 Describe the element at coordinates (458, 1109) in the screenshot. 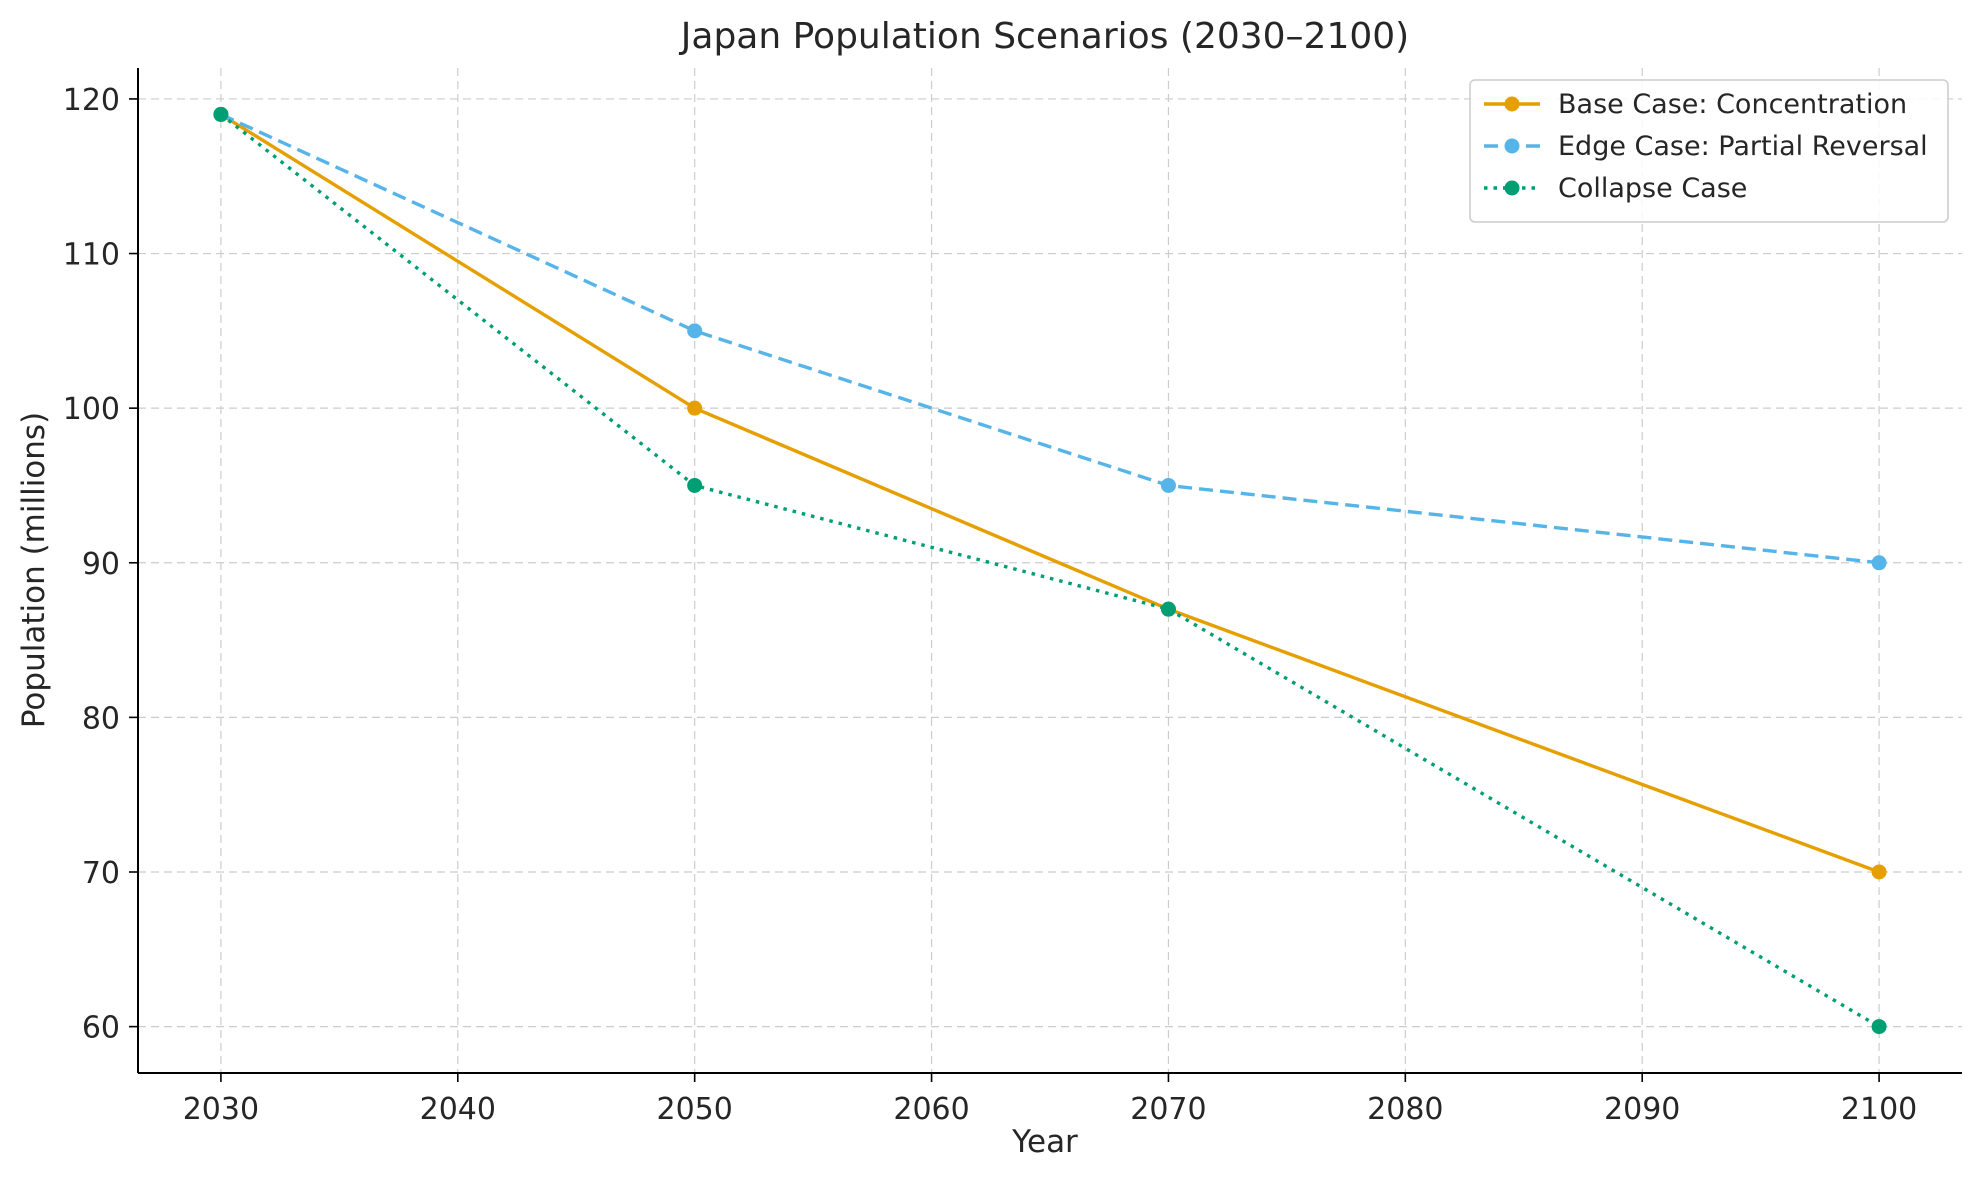

I see `x-tick-label: 2040` at that location.